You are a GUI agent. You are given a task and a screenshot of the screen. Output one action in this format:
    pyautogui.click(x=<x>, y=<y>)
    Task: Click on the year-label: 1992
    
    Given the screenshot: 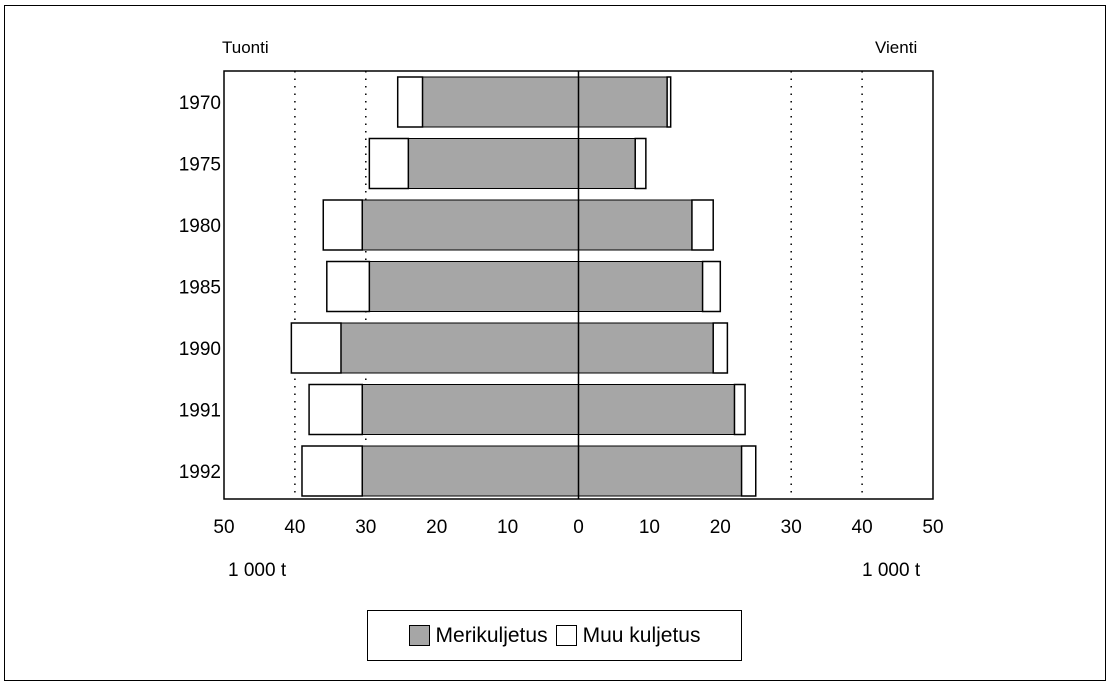 What is the action you would take?
    pyautogui.click(x=200, y=472)
    